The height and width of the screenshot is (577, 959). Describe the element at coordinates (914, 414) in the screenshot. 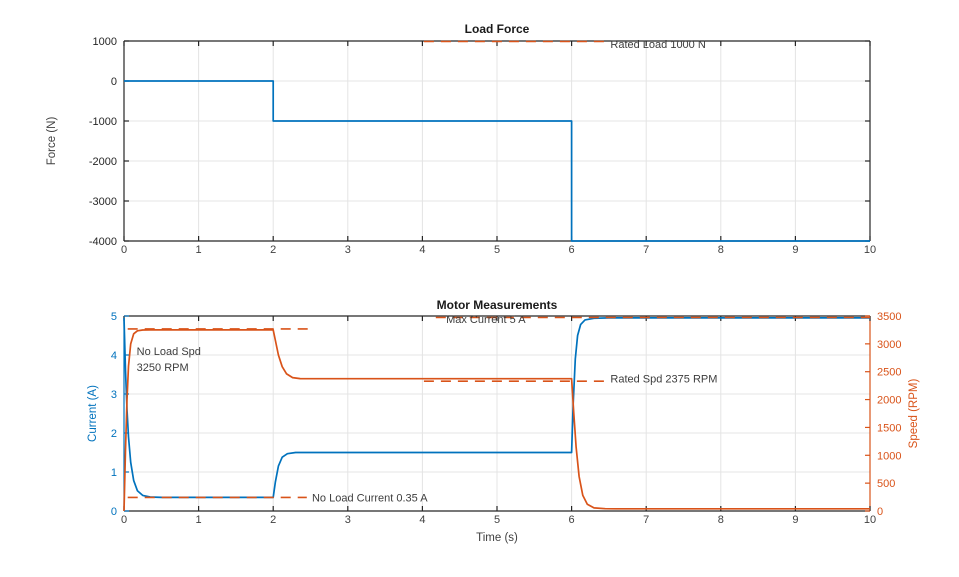

I see `y-axis-label-right: Speed (RPM)` at that location.